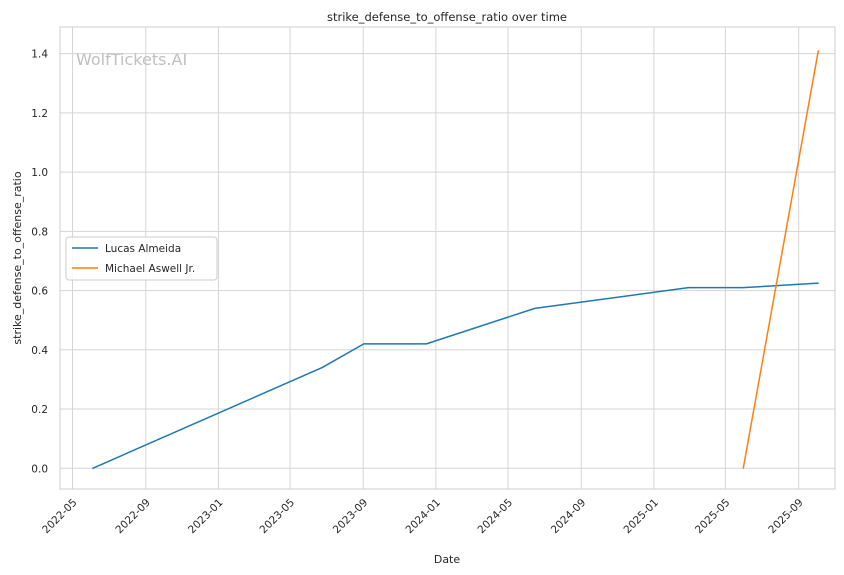  Describe the element at coordinates (150, 269) in the screenshot. I see `legend-label-michael-aswell-jr: Michael Aswell Jr.` at that location.